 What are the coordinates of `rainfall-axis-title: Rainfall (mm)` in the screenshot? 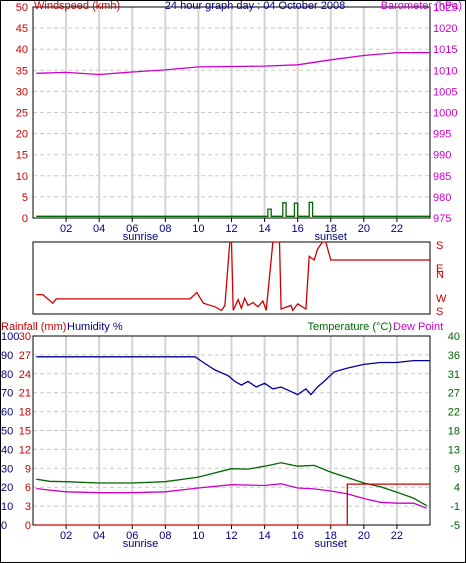 It's located at (33, 327).